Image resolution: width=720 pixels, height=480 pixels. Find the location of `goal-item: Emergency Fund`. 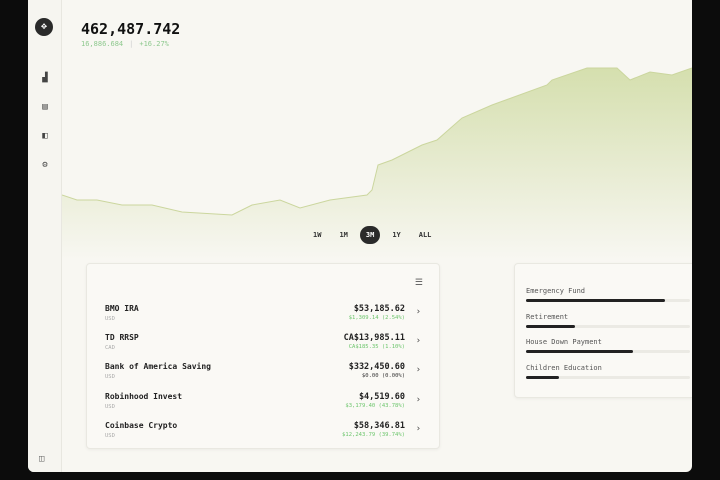

goal-item: Emergency Fund is located at coordinates (608, 297).